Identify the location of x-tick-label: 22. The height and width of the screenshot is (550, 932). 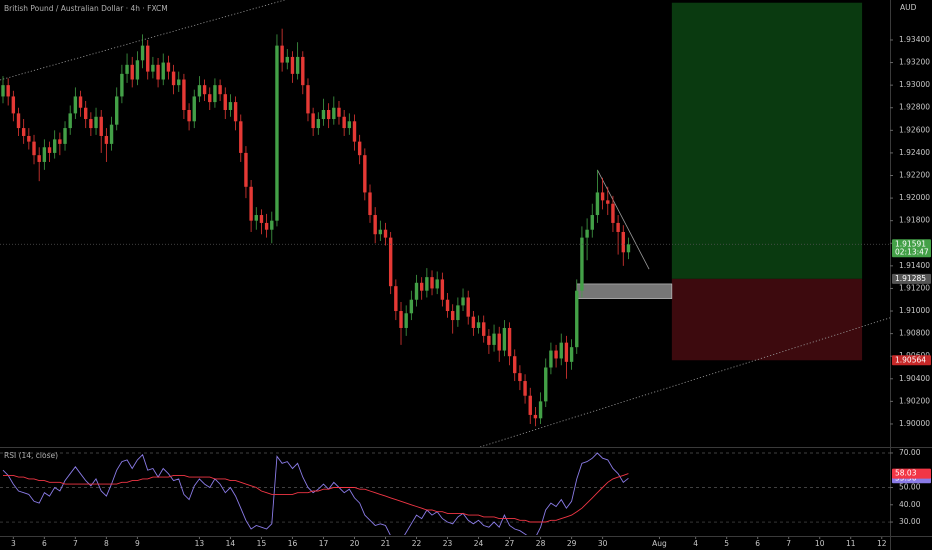
(417, 543).